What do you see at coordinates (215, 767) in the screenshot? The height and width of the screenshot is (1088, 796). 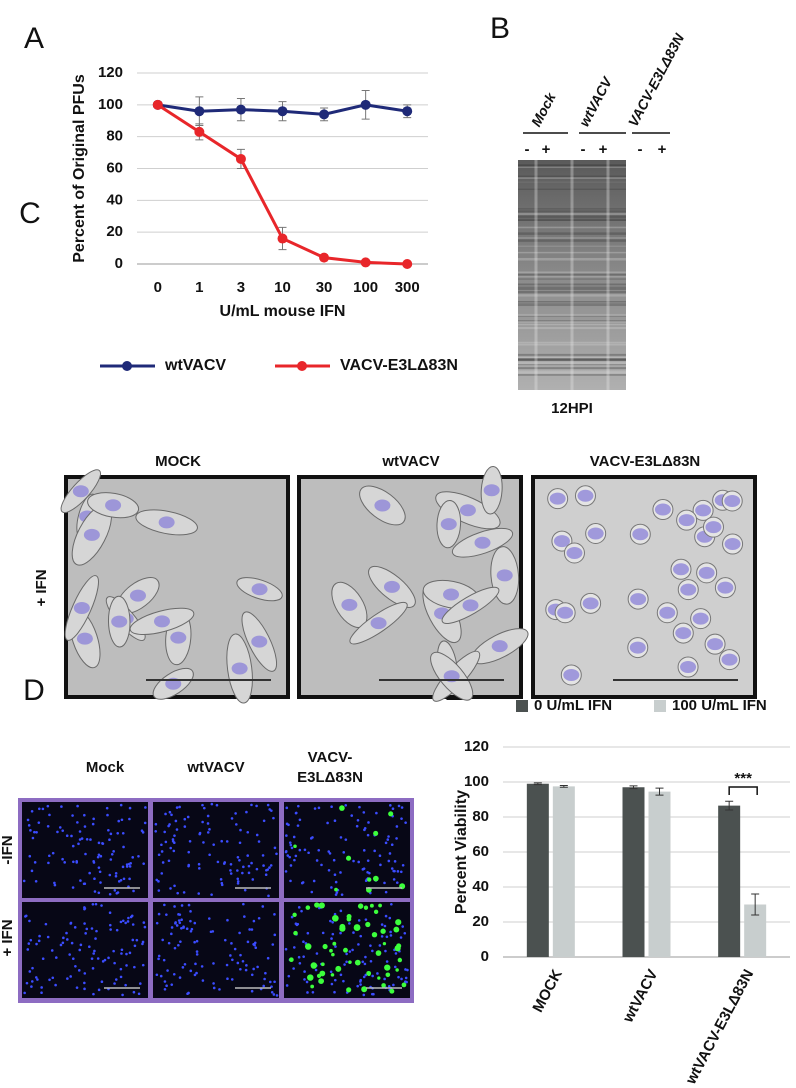 I see `fluorescence-title: wtVACV` at bounding box center [215, 767].